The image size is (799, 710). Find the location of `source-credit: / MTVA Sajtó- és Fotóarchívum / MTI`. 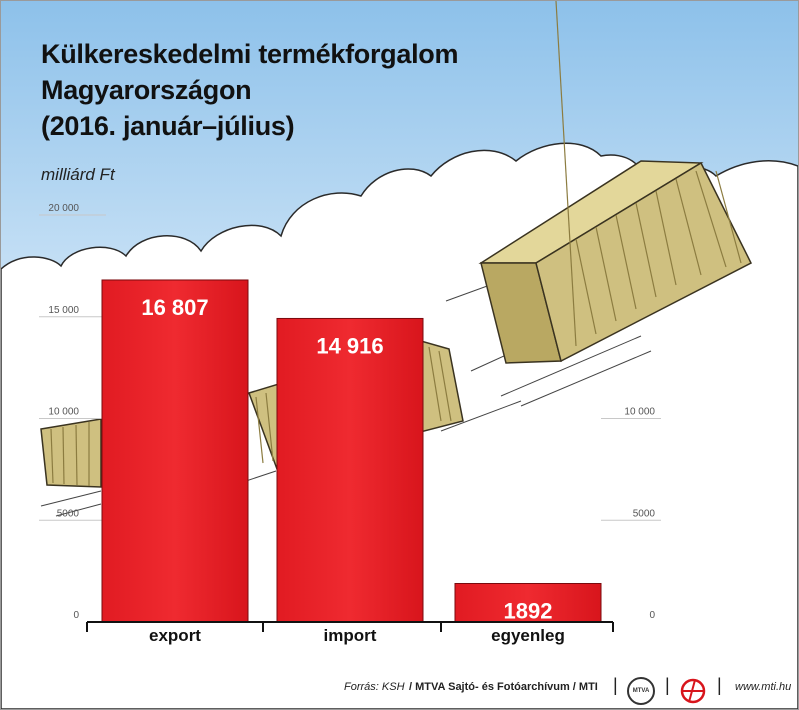

source-credit: / MTVA Sajtó- és Fotóarchívum / MTI is located at coordinates (503, 687).